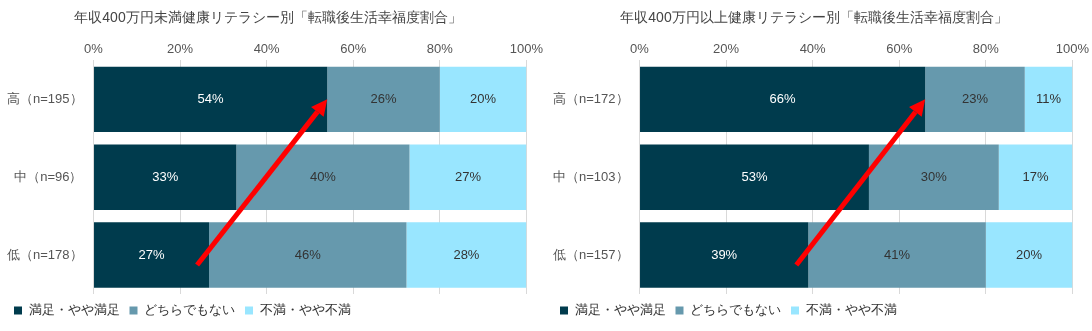 This screenshot has height=331, width=1092. Describe the element at coordinates (308, 254) in the screenshot. I see `data-label: 46%` at that location.